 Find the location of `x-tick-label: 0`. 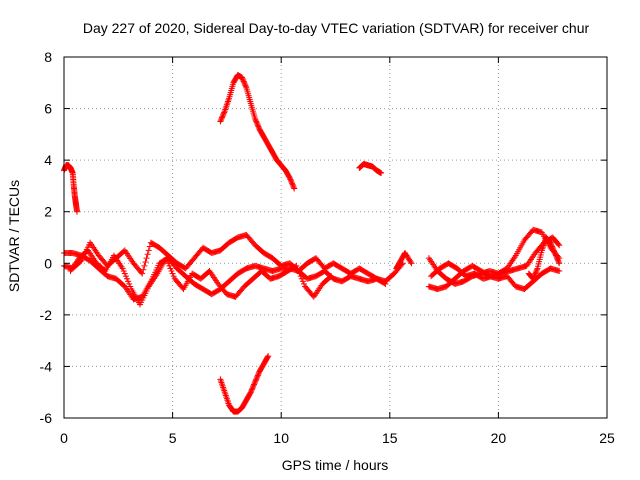

x-tick-label: 0 is located at coordinates (64, 438).